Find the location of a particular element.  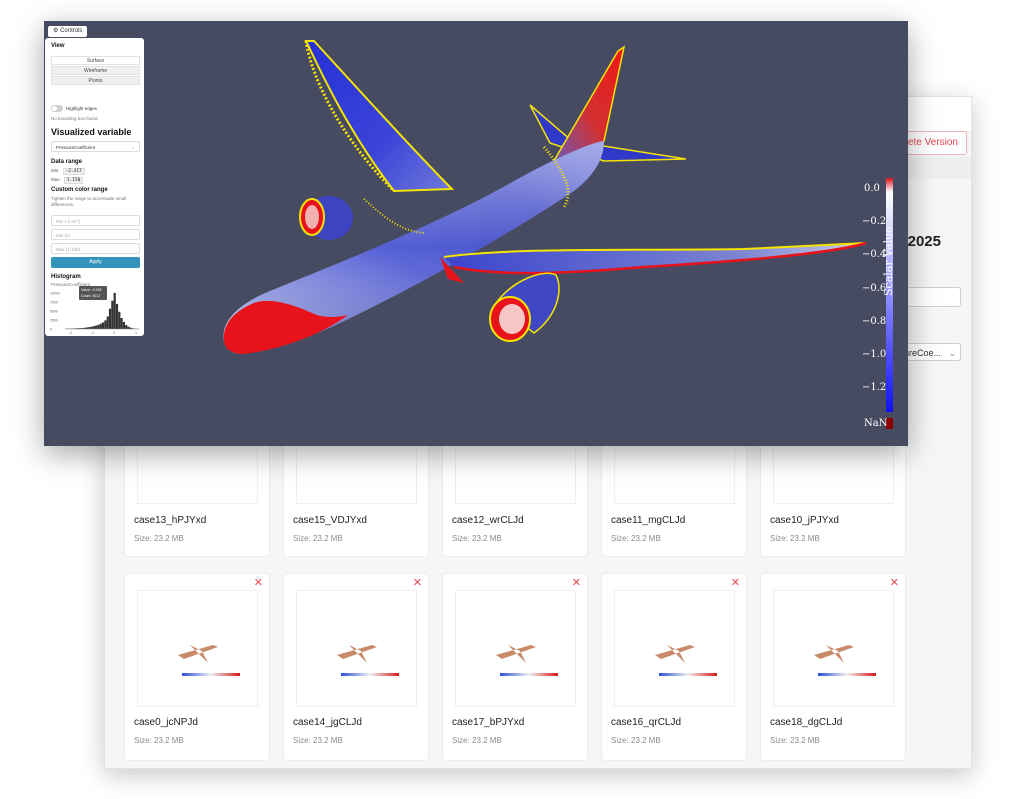

case-name: case12_wrCLJd is located at coordinates (488, 520).